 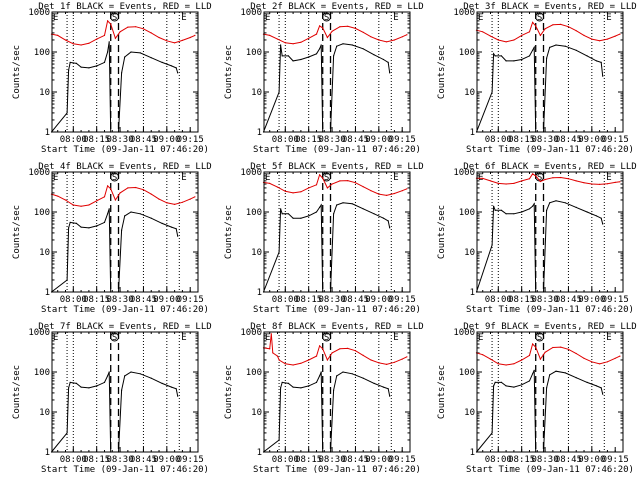 What do you see at coordinates (332, 300) in the screenshot?
I see `x-tick-label: 08:30` at bounding box center [332, 300].